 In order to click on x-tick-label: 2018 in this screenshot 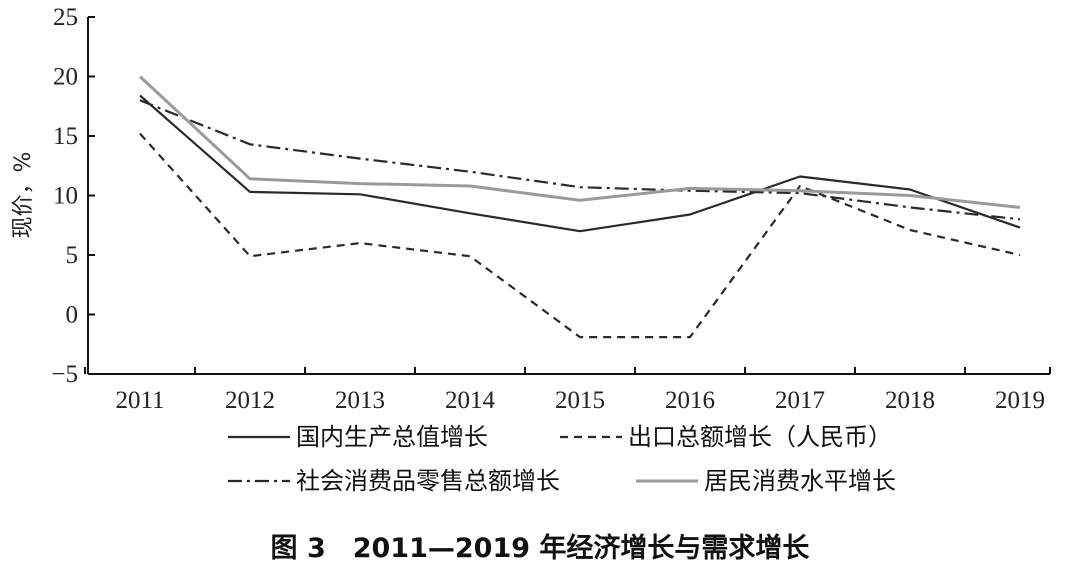, I will do `click(910, 400)`.